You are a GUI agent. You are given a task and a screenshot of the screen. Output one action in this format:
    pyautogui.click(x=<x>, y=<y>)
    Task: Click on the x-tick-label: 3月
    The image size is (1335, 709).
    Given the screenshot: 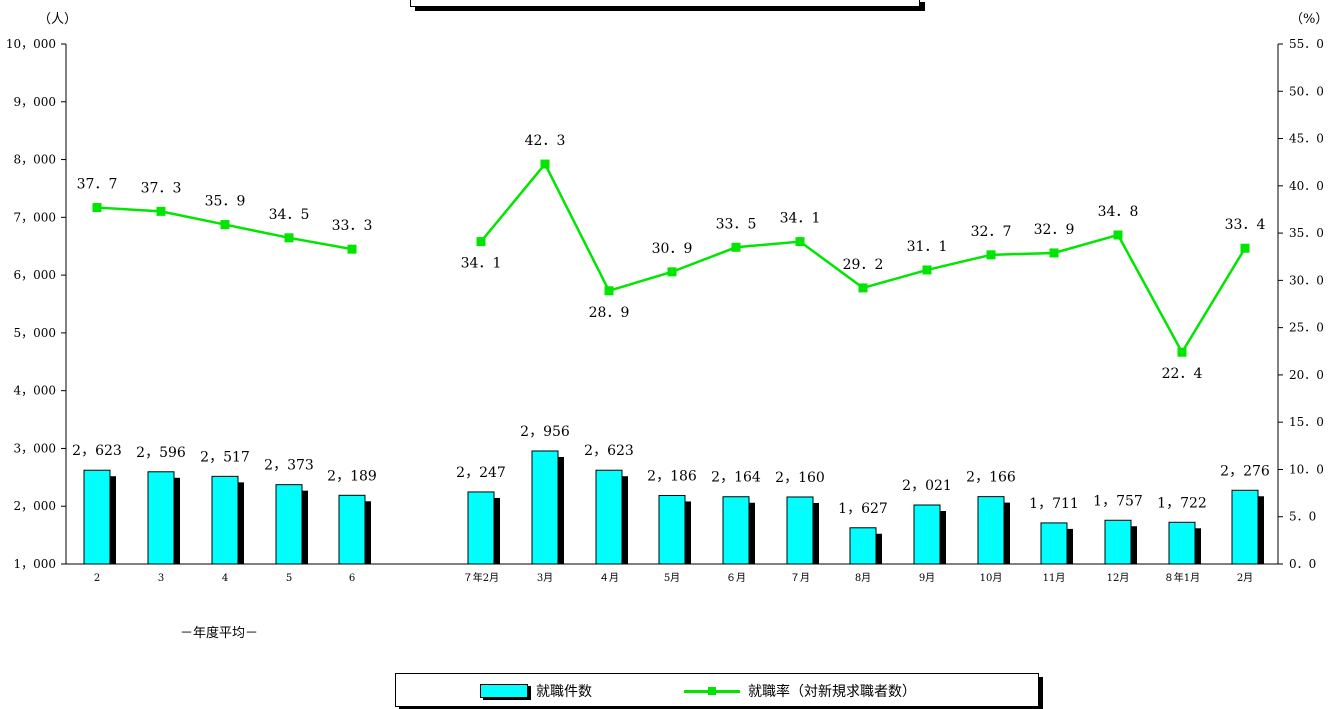 What is the action you would take?
    pyautogui.click(x=545, y=578)
    